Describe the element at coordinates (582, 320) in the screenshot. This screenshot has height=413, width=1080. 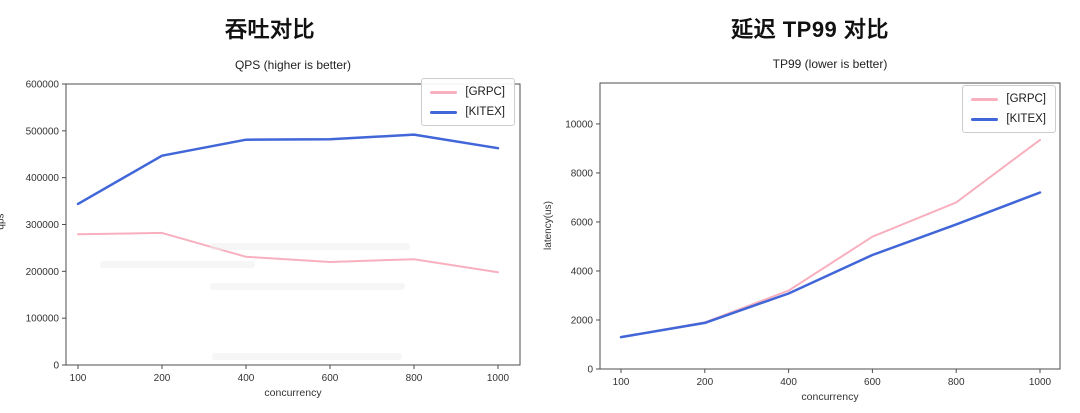
I see `svg-text: 2000` at that location.